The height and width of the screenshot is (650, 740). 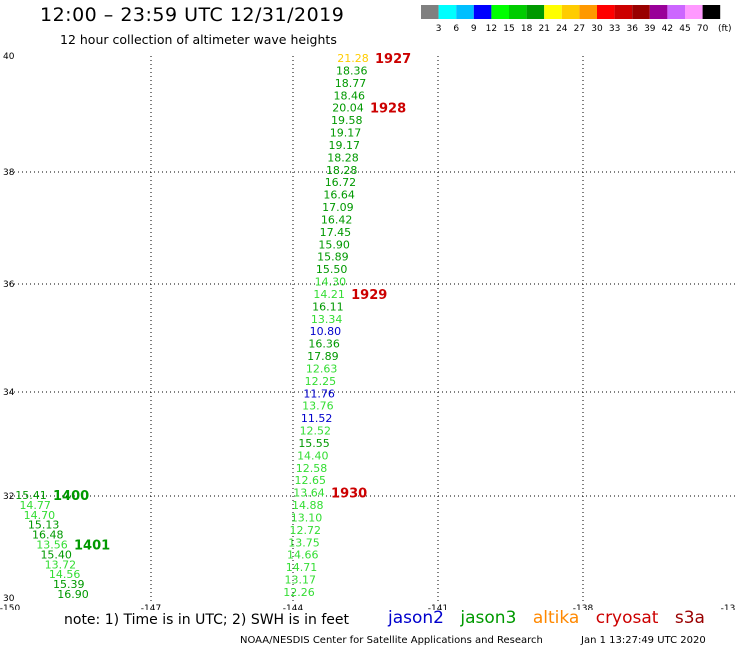 I want to click on pass-time-label: 1400, so click(x=71, y=496).